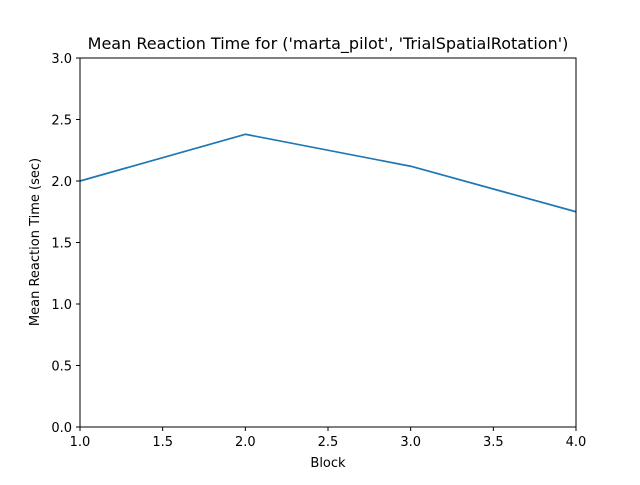  What do you see at coordinates (61, 121) in the screenshot?
I see `y-tick-label: 2.5` at bounding box center [61, 121].